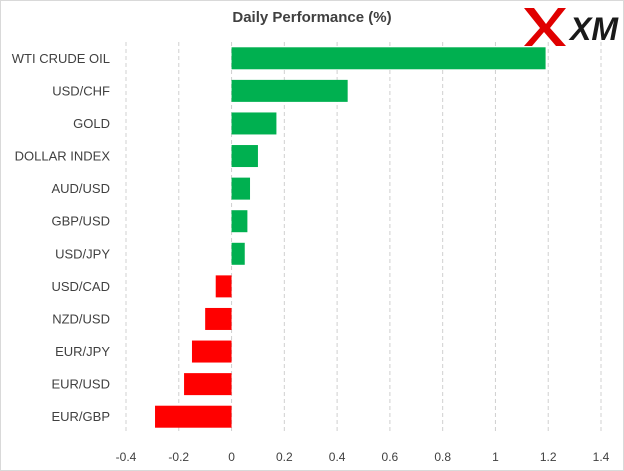  What do you see at coordinates (337, 457) in the screenshot?
I see `x-tick-label: 0.4` at bounding box center [337, 457].